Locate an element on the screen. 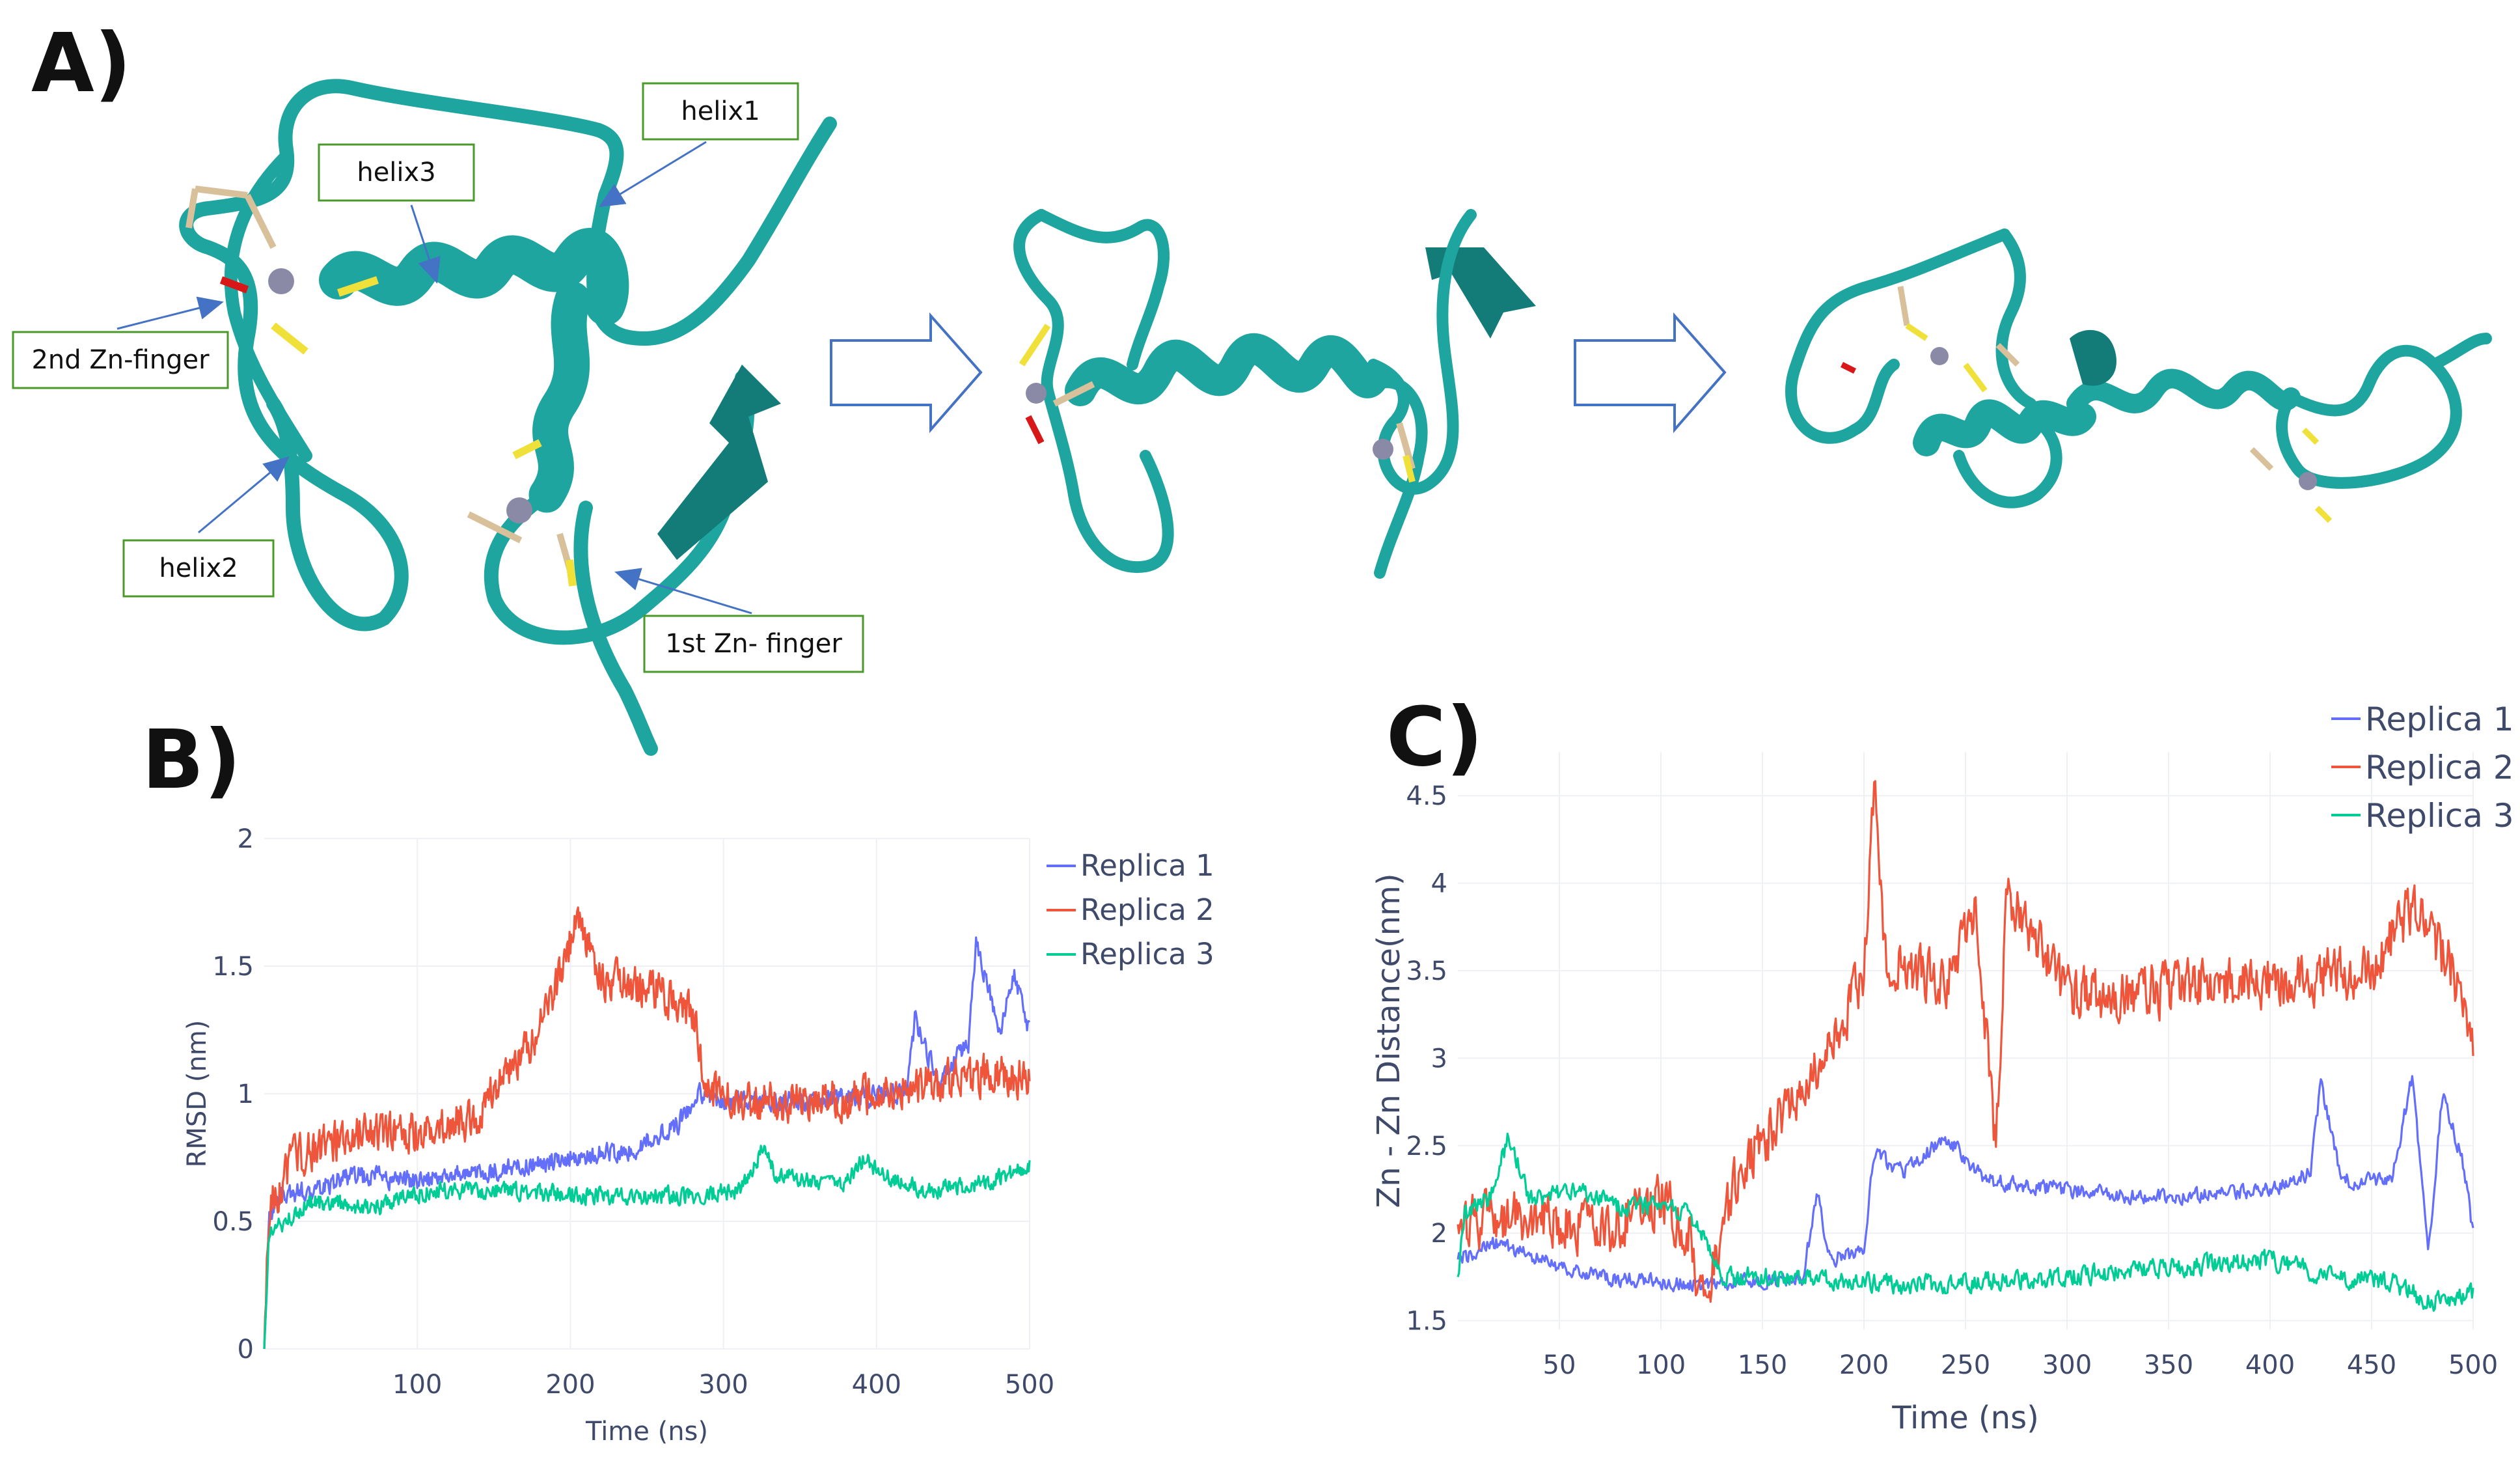 This screenshot has height=1457, width=2520. panel-b-letter: B) is located at coordinates (191, 760).